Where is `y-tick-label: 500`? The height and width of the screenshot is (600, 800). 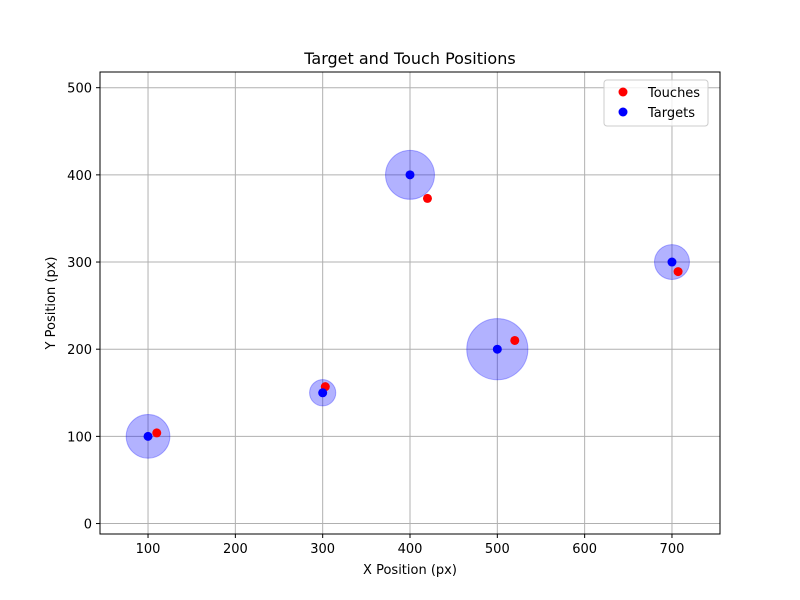
y-tick-label: 500 is located at coordinates (79, 89).